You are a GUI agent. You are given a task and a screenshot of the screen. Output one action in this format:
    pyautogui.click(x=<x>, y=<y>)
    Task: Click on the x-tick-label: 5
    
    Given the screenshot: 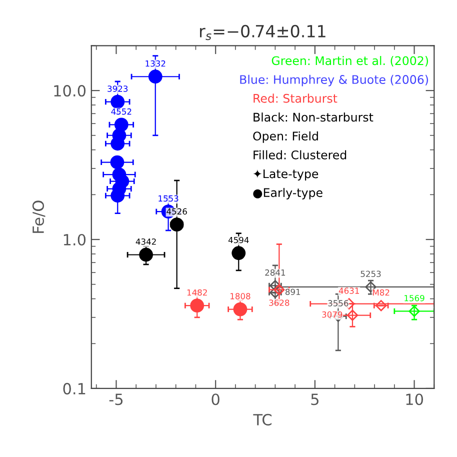 What is the action you would take?
    pyautogui.click(x=314, y=400)
    